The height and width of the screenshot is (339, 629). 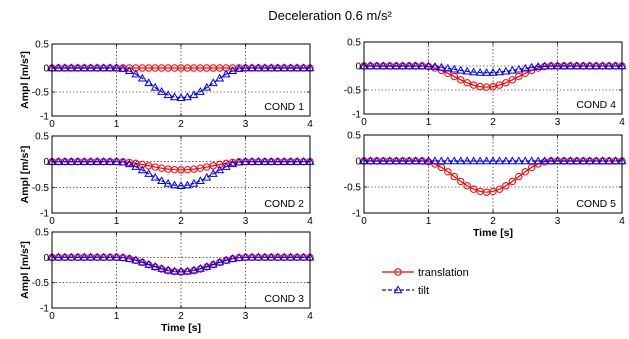 I want to click on x-tick-label: 2, so click(x=493, y=122).